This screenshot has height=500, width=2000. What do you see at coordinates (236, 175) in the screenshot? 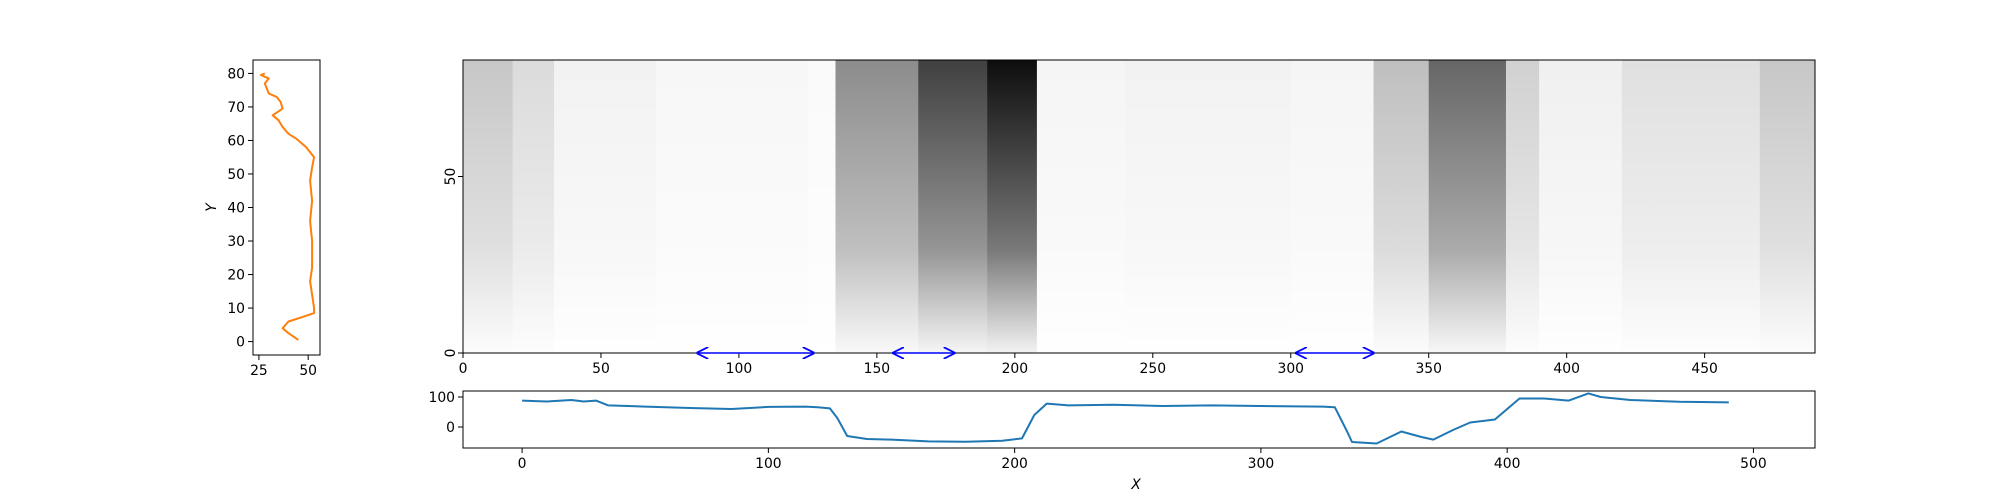
I see `left-y-tick-label: 50` at bounding box center [236, 175].